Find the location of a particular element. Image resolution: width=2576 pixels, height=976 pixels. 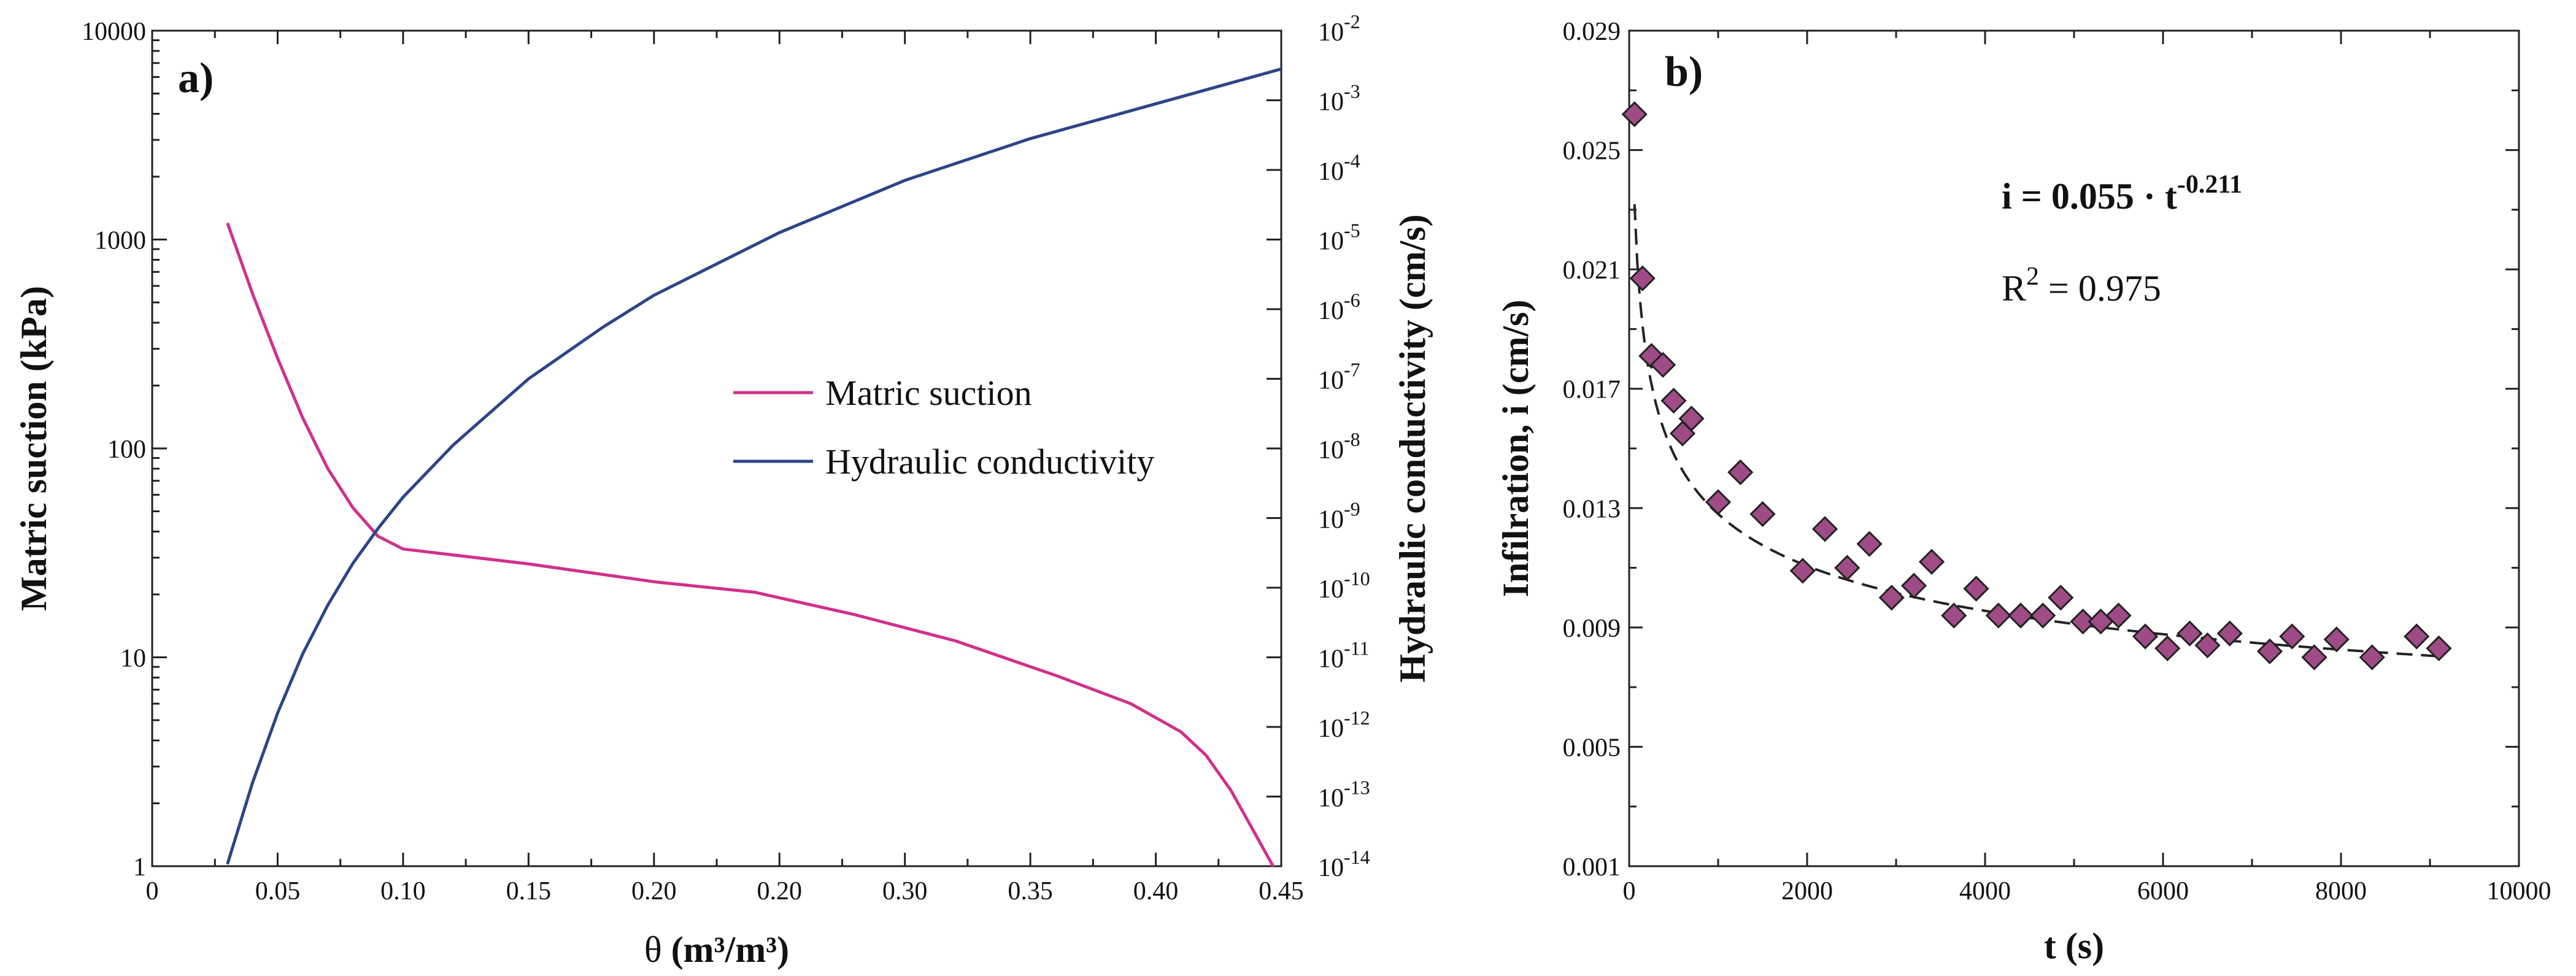

fit-equation-exponent: -0.211 is located at coordinates (2209, 185).